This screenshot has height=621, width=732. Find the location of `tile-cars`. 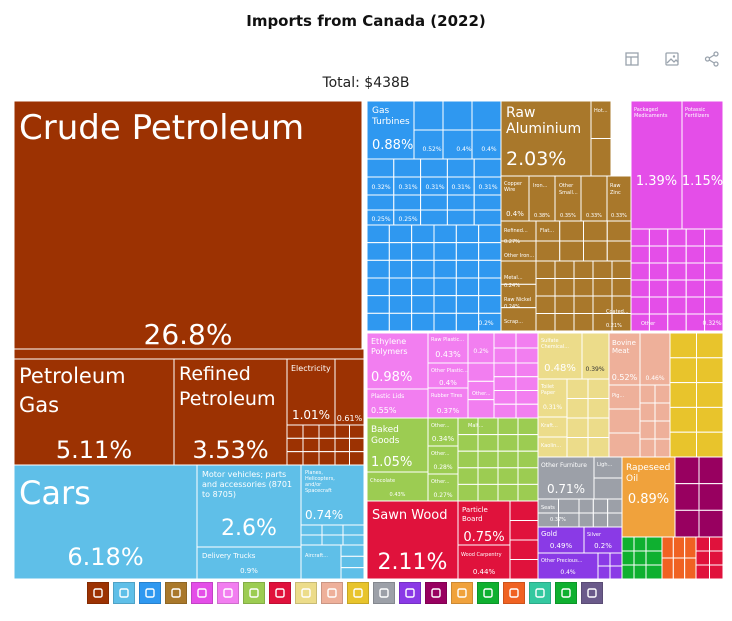

tile-cars is located at coordinates (106, 521).